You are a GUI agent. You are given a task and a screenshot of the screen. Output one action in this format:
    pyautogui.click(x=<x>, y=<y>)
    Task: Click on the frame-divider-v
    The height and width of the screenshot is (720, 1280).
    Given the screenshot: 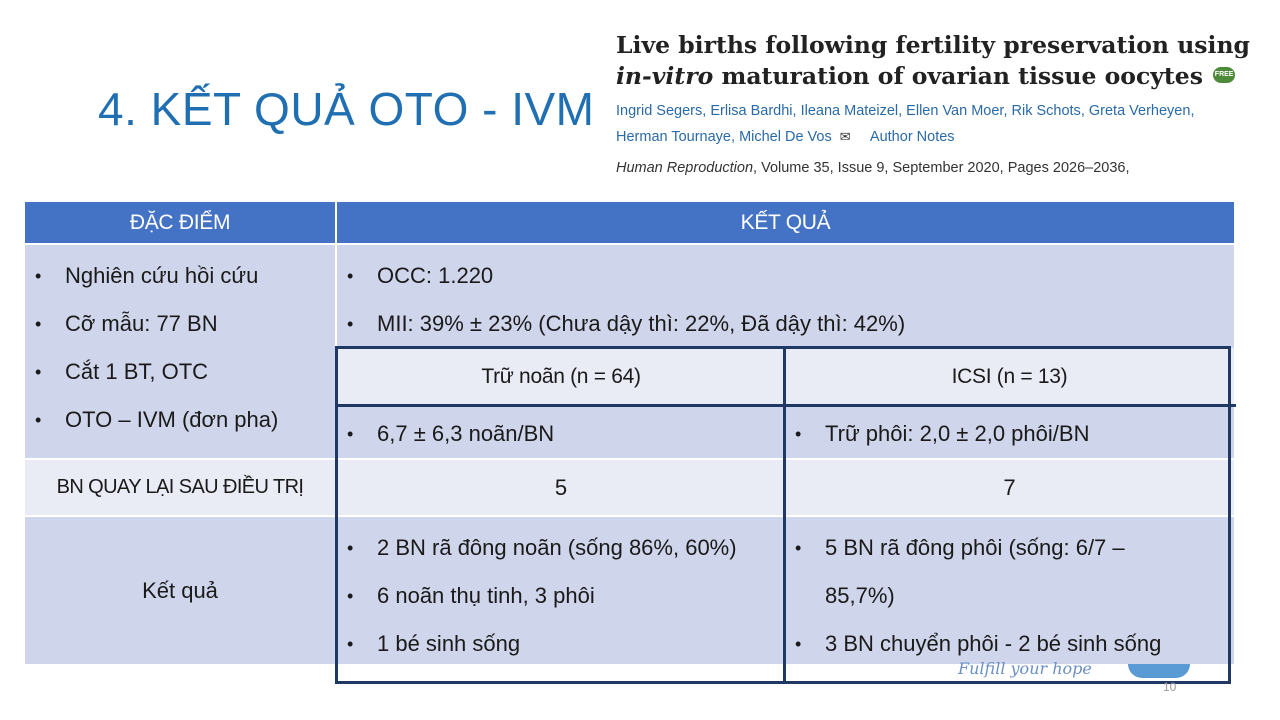 What is the action you would take?
    pyautogui.click(x=784, y=515)
    